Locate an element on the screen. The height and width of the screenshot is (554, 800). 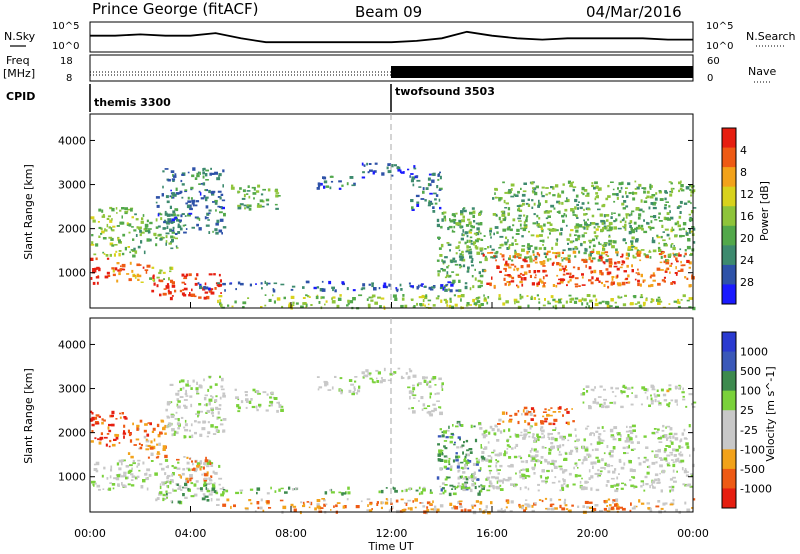
xtick-label: 08:00 is located at coordinates (291, 533).